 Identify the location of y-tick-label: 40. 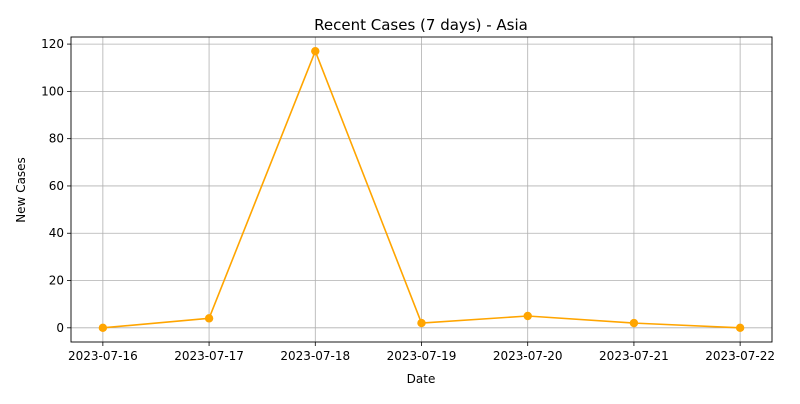
(56, 233).